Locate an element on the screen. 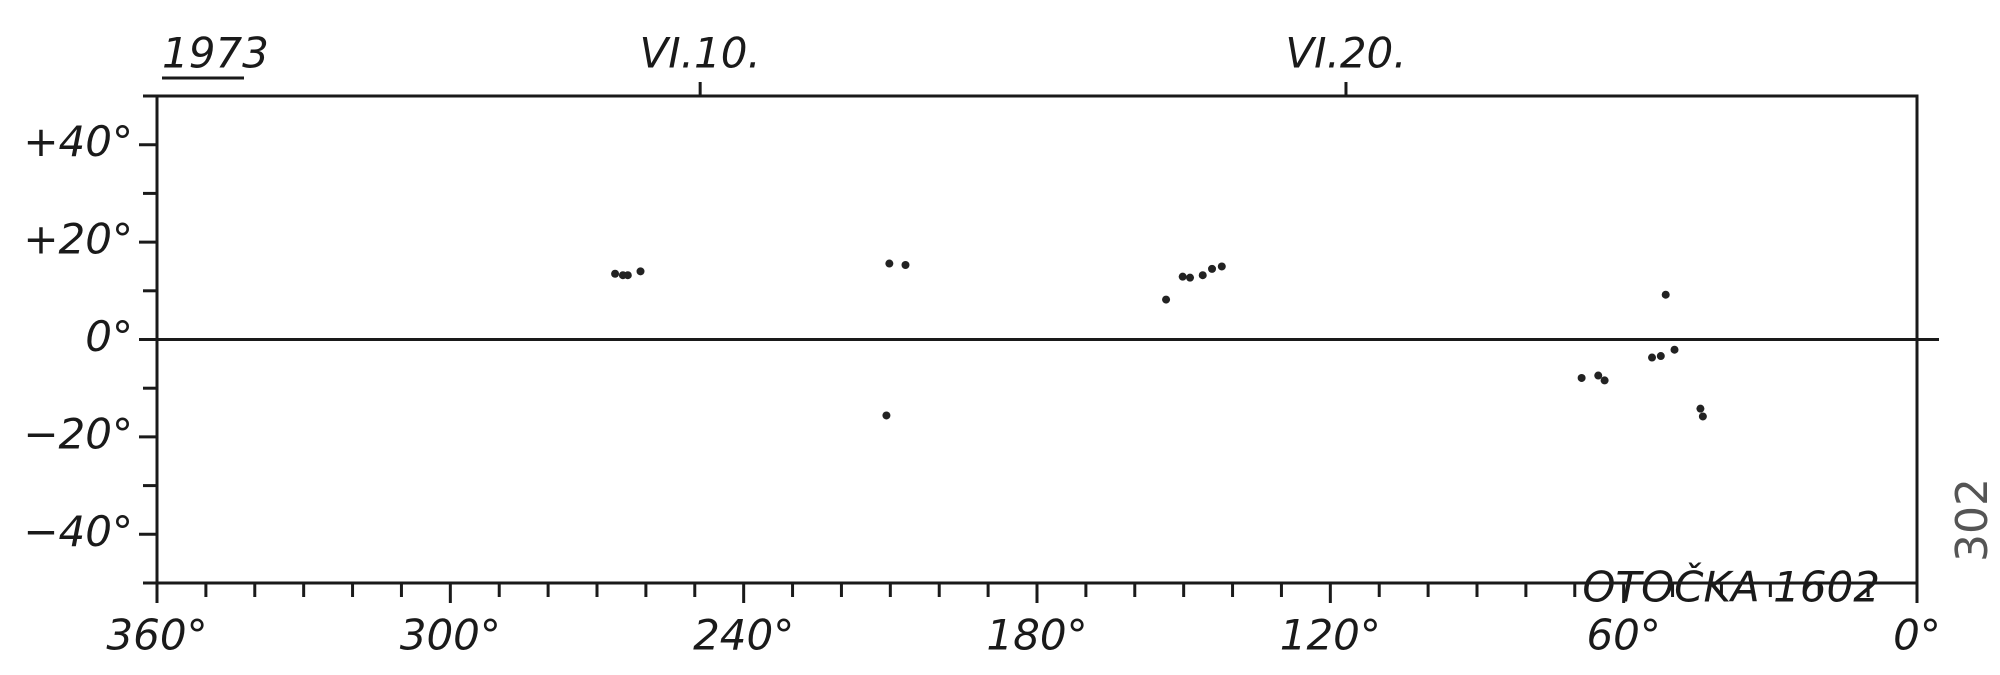  y-tick-label: −40° is located at coordinates (78, 531).